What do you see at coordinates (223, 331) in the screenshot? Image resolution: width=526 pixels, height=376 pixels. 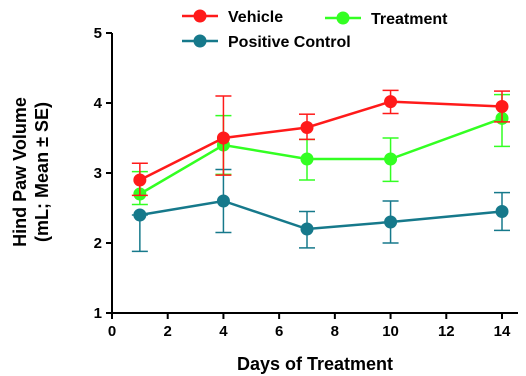 I see `x-tick-label: 4` at bounding box center [223, 331].